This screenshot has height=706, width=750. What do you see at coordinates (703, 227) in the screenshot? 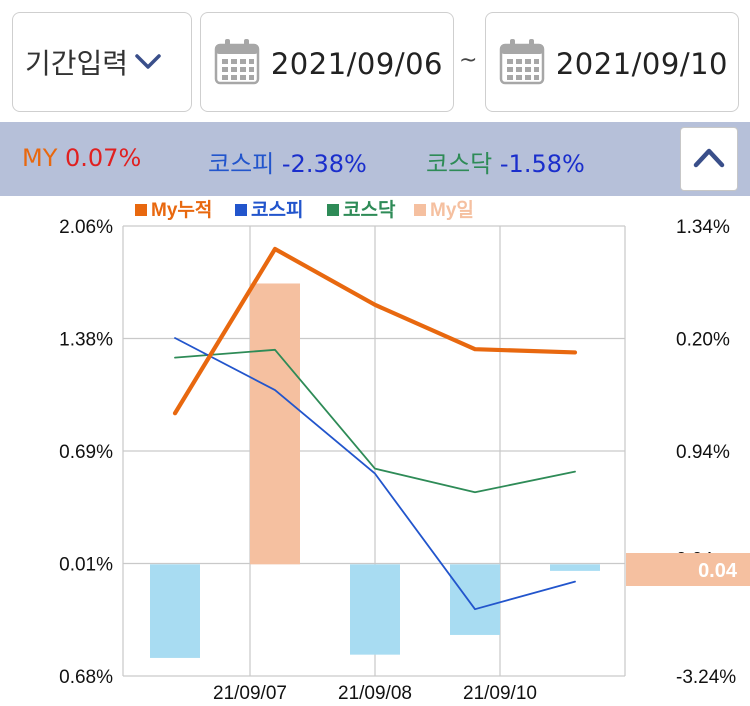
I see `right-axis-label: 1.34%` at bounding box center [703, 227].